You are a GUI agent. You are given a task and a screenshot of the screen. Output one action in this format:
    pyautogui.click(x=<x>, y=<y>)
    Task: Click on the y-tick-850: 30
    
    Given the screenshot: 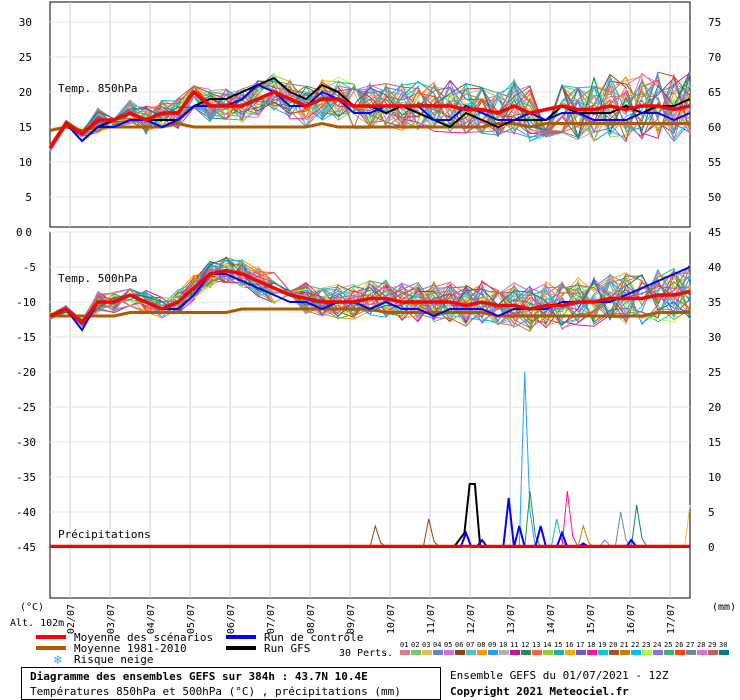 What is the action you would take?
    pyautogui.click(x=25, y=22)
    